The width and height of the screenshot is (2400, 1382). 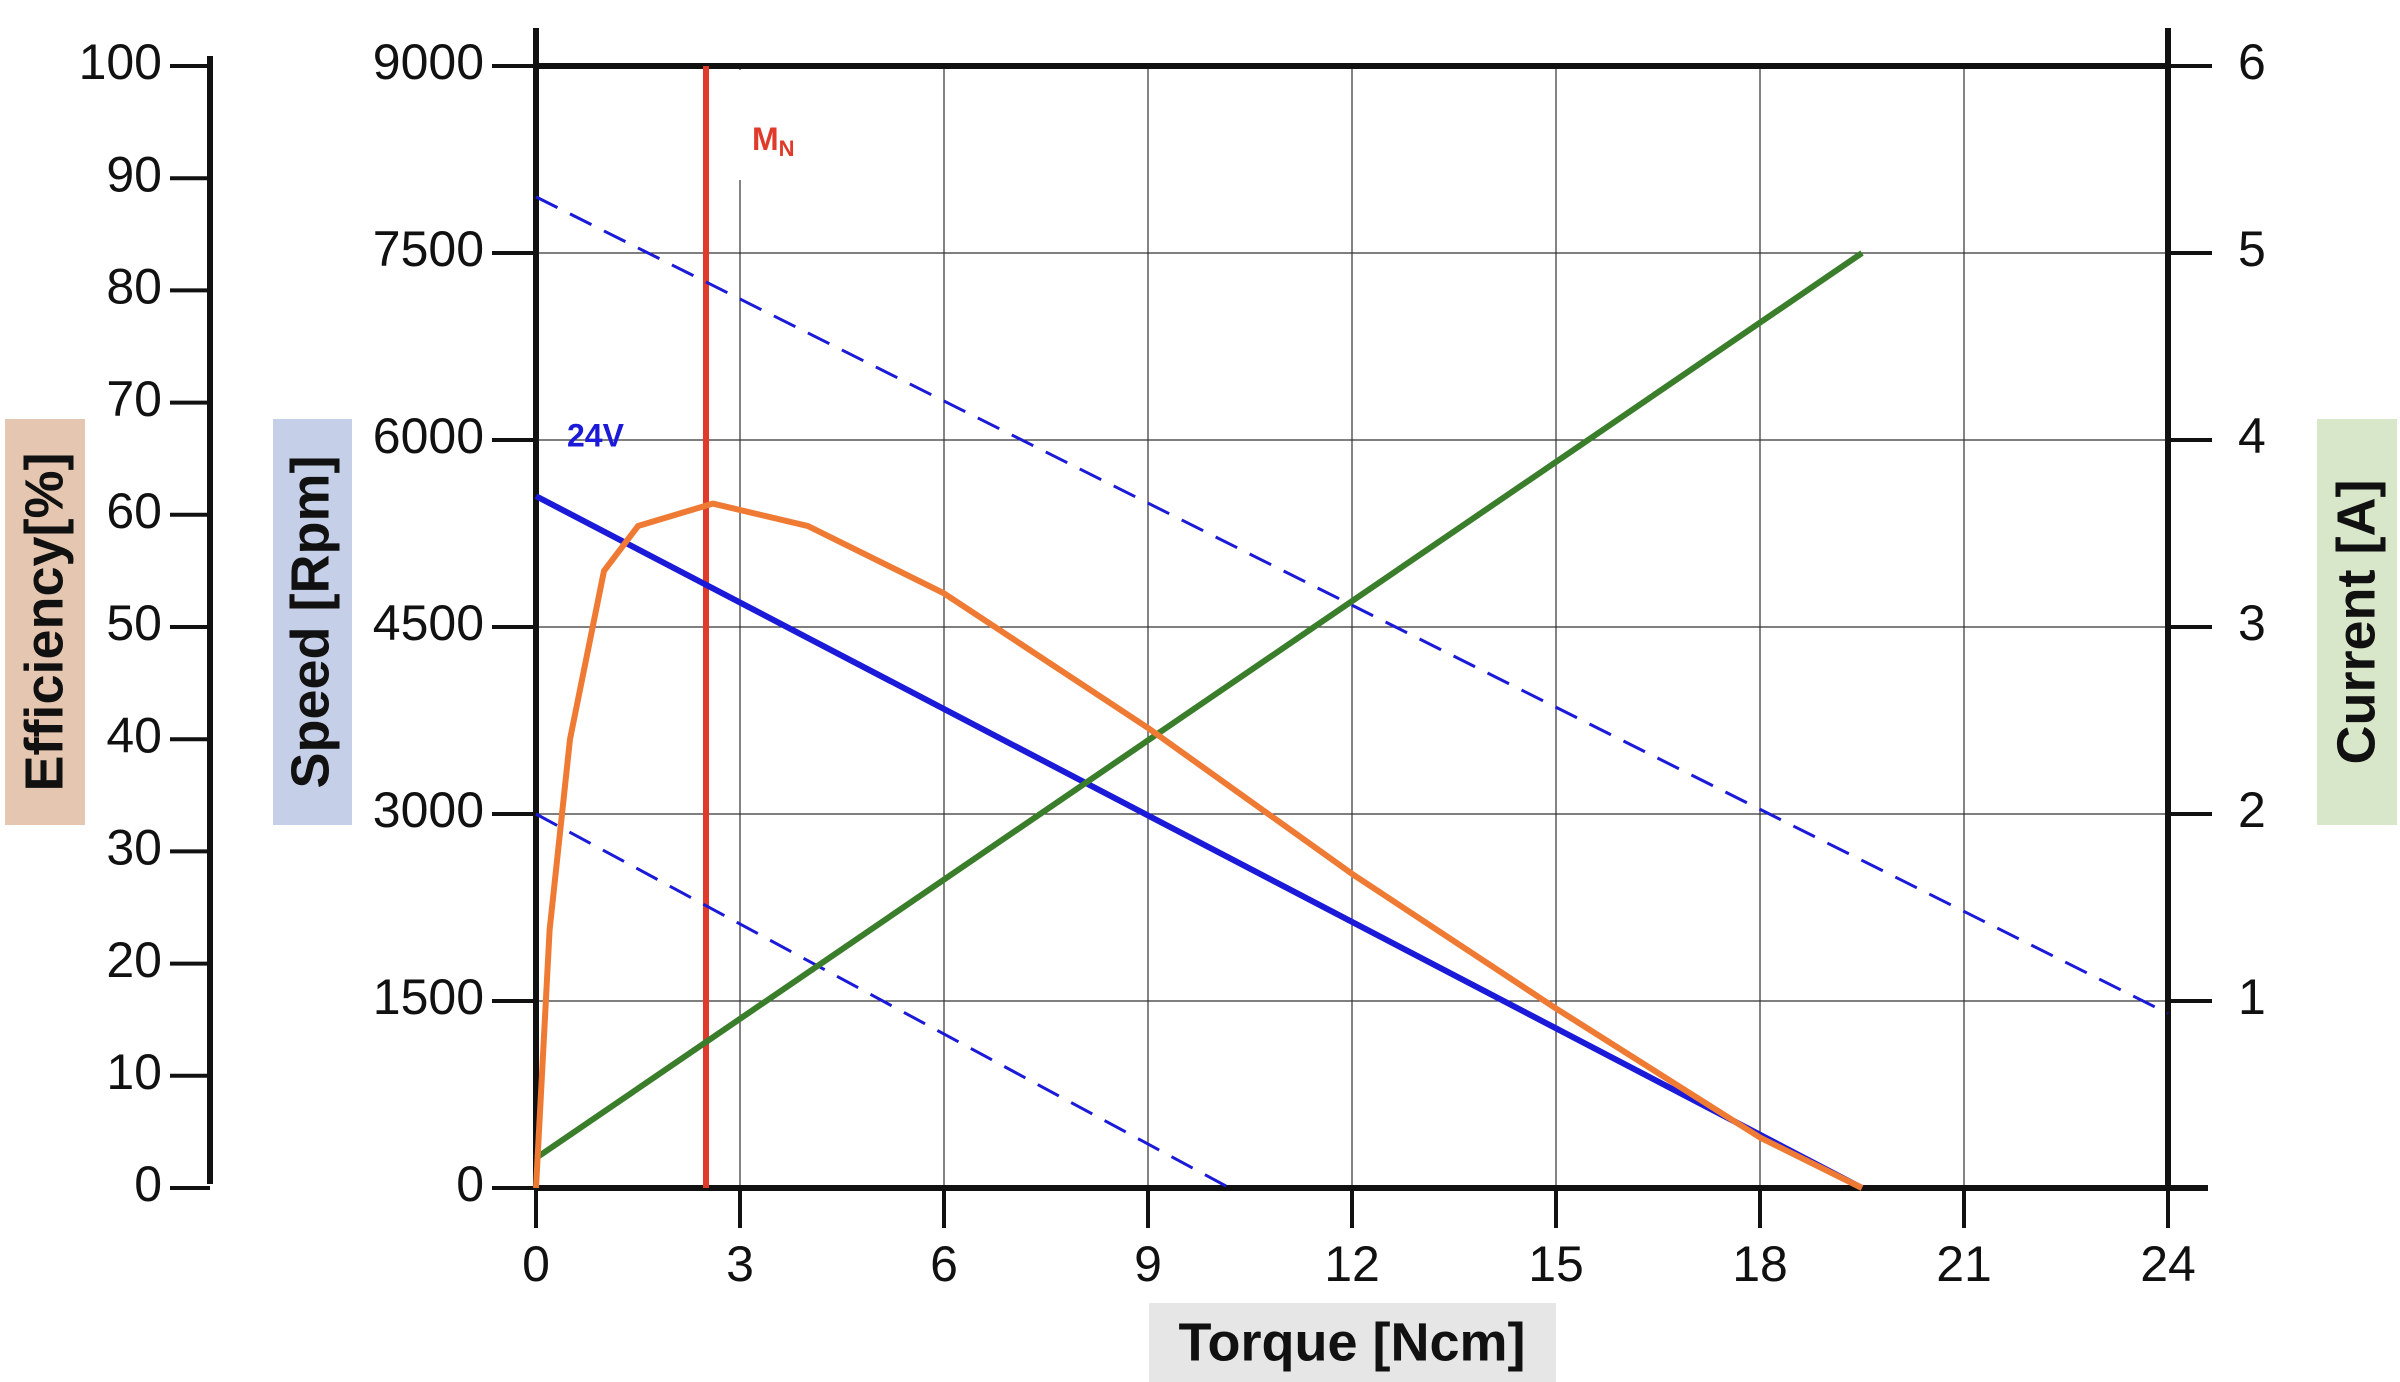 What do you see at coordinates (120, 62) in the screenshot?
I see `y3-tick-label: 100` at bounding box center [120, 62].